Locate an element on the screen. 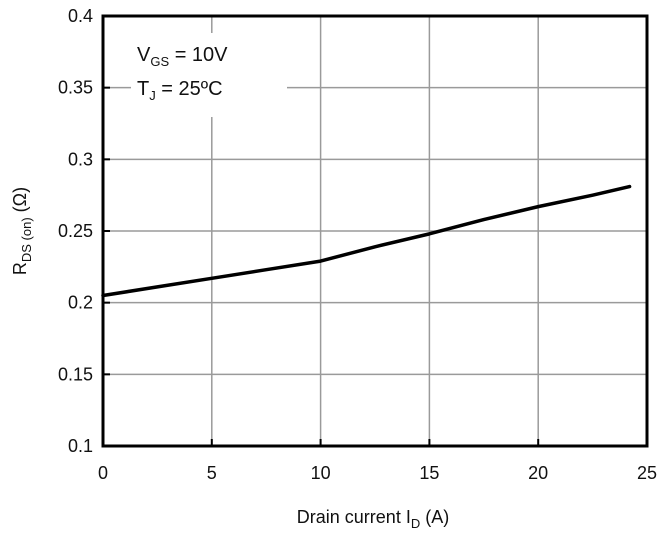  annotation-vgs: VGS = 10V is located at coordinates (182, 56).